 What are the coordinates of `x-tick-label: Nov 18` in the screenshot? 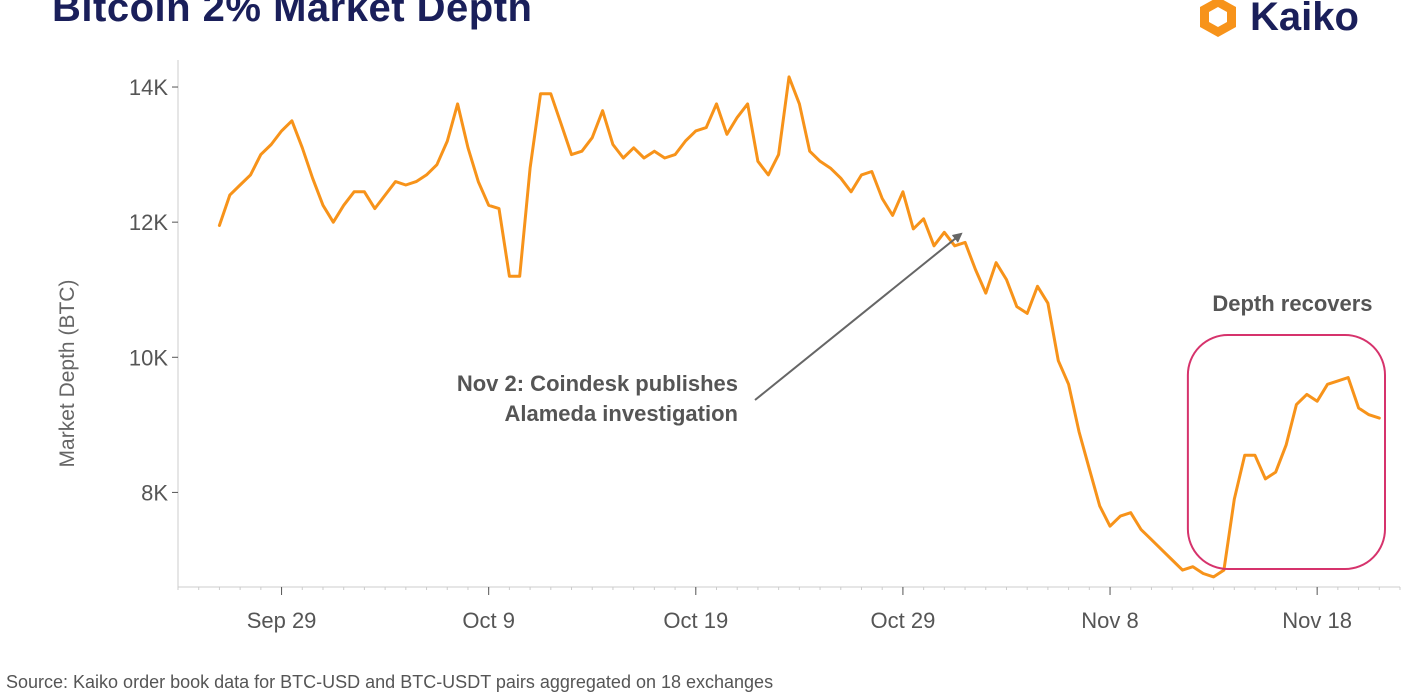 It's located at (1317, 620).